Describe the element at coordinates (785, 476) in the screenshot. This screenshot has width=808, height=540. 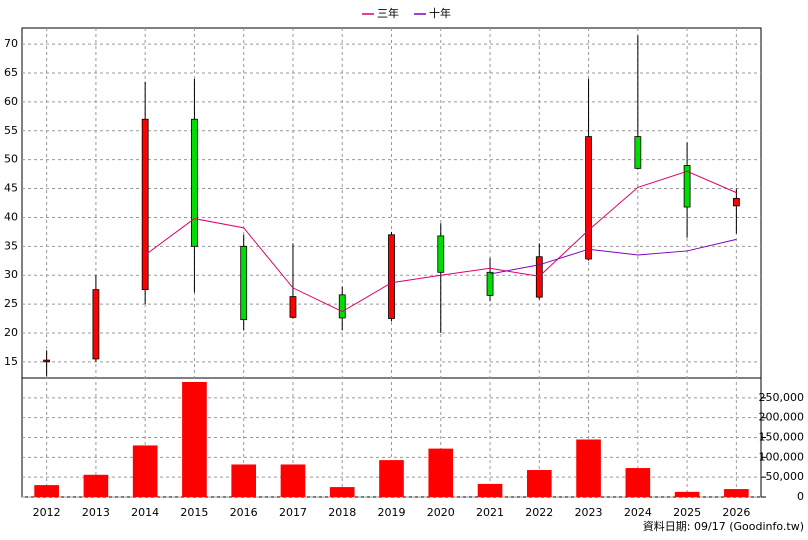
I see `y2-tick-label: 50,000` at that location.